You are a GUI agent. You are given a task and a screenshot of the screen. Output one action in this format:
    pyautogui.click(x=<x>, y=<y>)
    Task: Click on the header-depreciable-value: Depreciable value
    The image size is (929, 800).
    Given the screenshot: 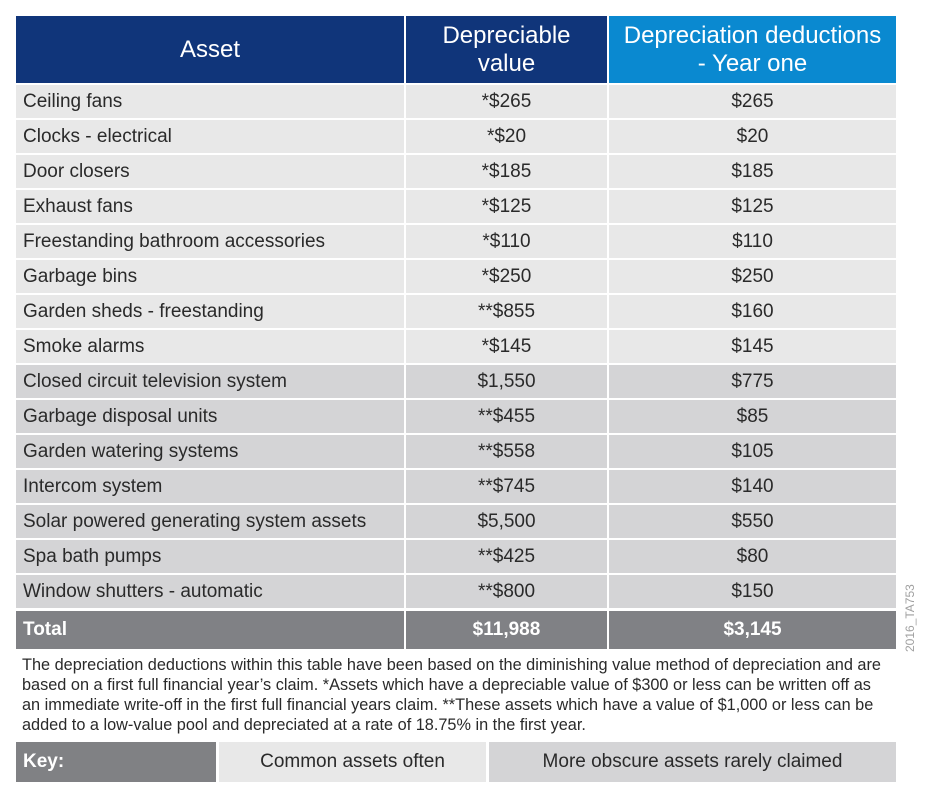 What is the action you would take?
    pyautogui.click(x=506, y=49)
    